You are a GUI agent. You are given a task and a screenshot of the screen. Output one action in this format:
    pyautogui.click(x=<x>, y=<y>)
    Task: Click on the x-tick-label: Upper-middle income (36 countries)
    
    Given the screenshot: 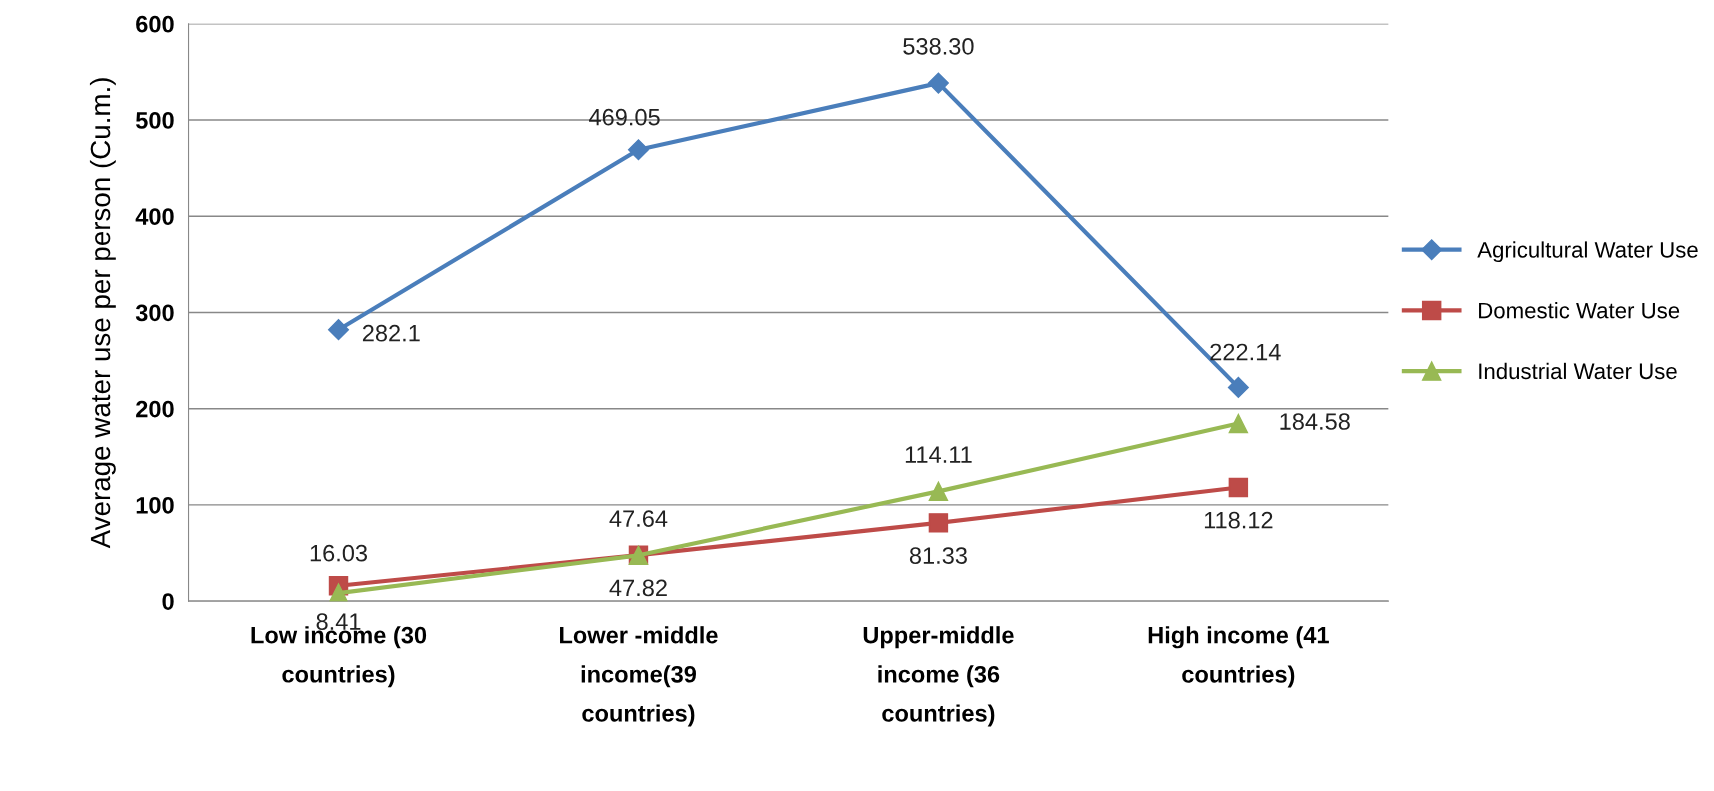 What is the action you would take?
    pyautogui.click(x=938, y=676)
    